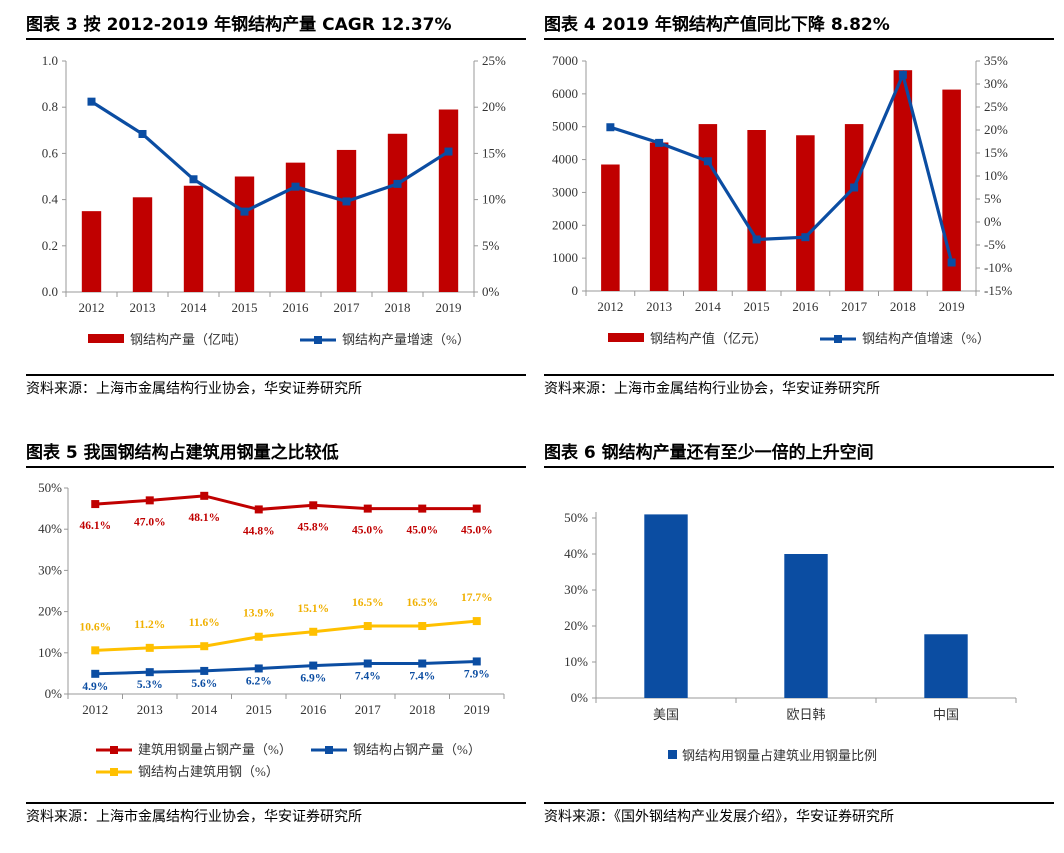 This screenshot has height=853, width=1064. I want to click on chart-3-source: 资料来源：上海市金属结构行业协会，华安证券研究所, so click(194, 389).